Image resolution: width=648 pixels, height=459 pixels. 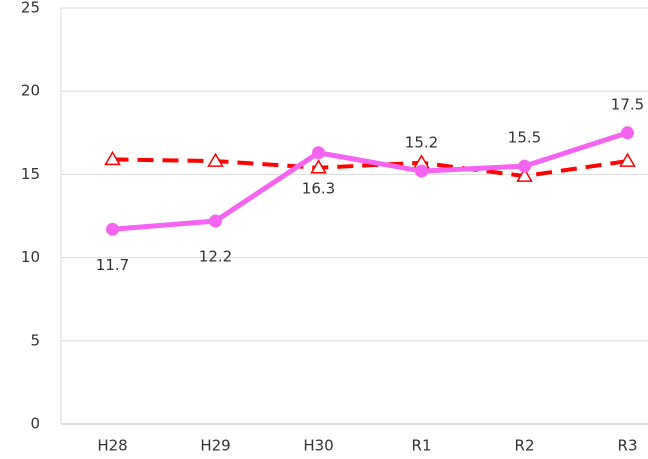 What do you see at coordinates (30, 8) in the screenshot?
I see `y-tick-label: 25` at bounding box center [30, 8].